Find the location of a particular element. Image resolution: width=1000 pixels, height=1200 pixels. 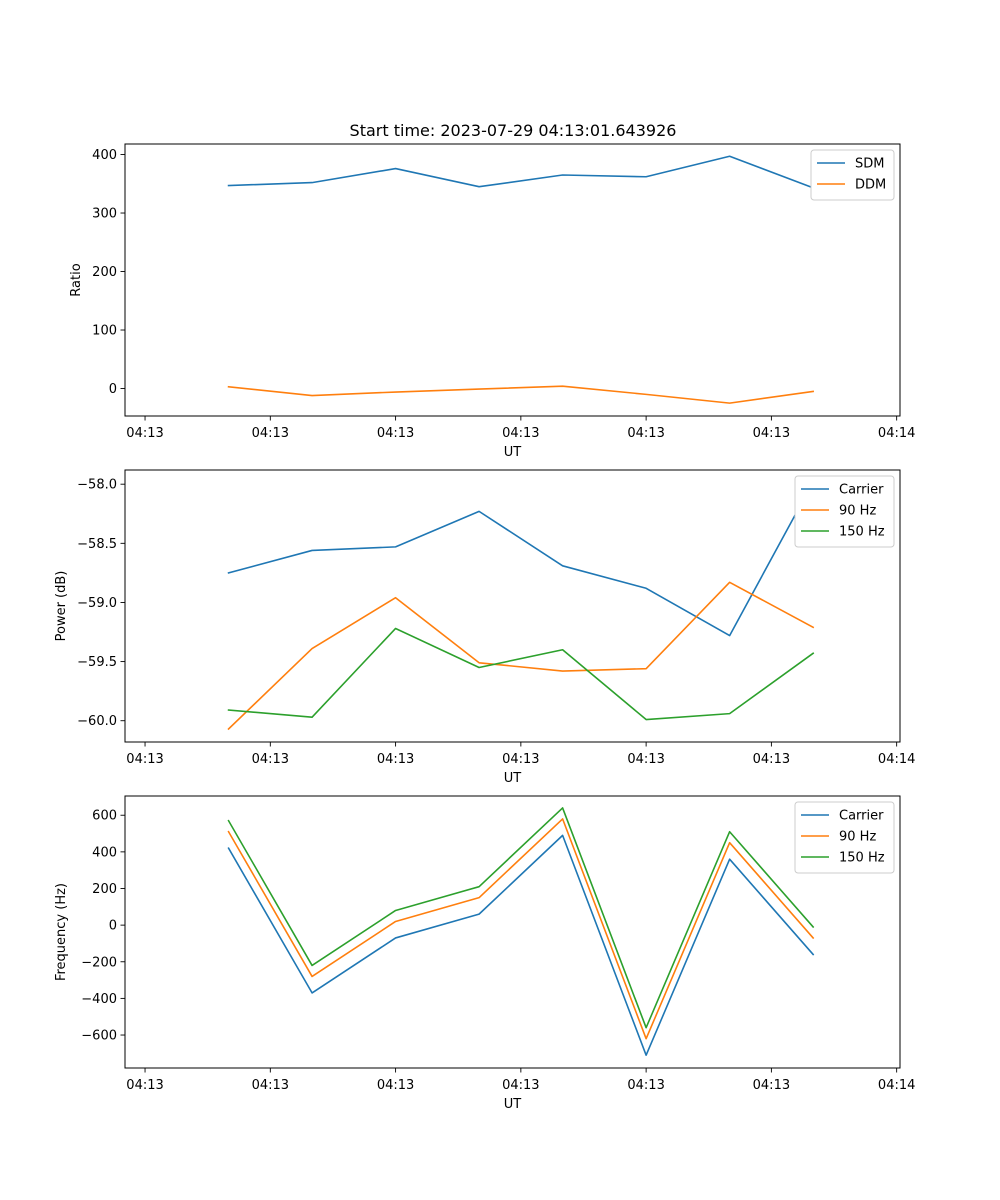

ratio-legend-label: SDM is located at coordinates (869, 164).